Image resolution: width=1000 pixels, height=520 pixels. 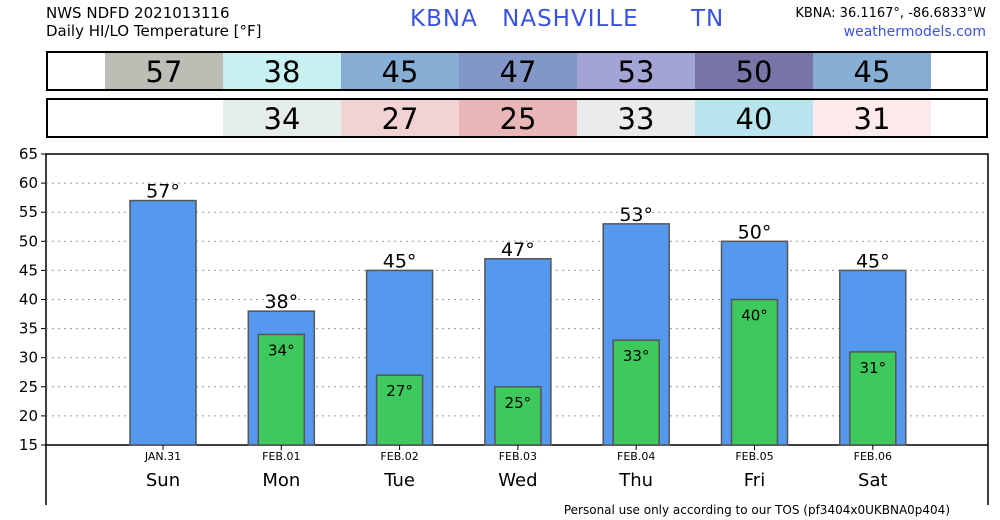 I want to click on station-state: TN, so click(x=707, y=19).